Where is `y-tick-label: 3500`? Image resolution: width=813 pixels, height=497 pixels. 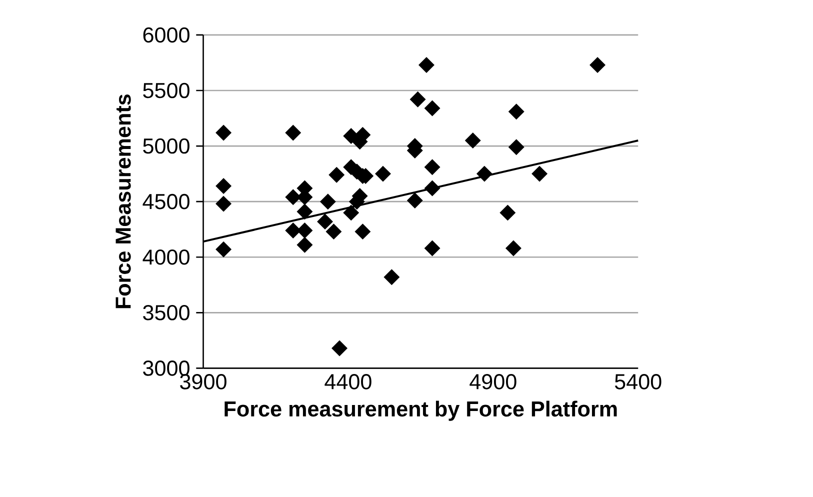
y-tick-label: 3500 is located at coordinates (166, 312).